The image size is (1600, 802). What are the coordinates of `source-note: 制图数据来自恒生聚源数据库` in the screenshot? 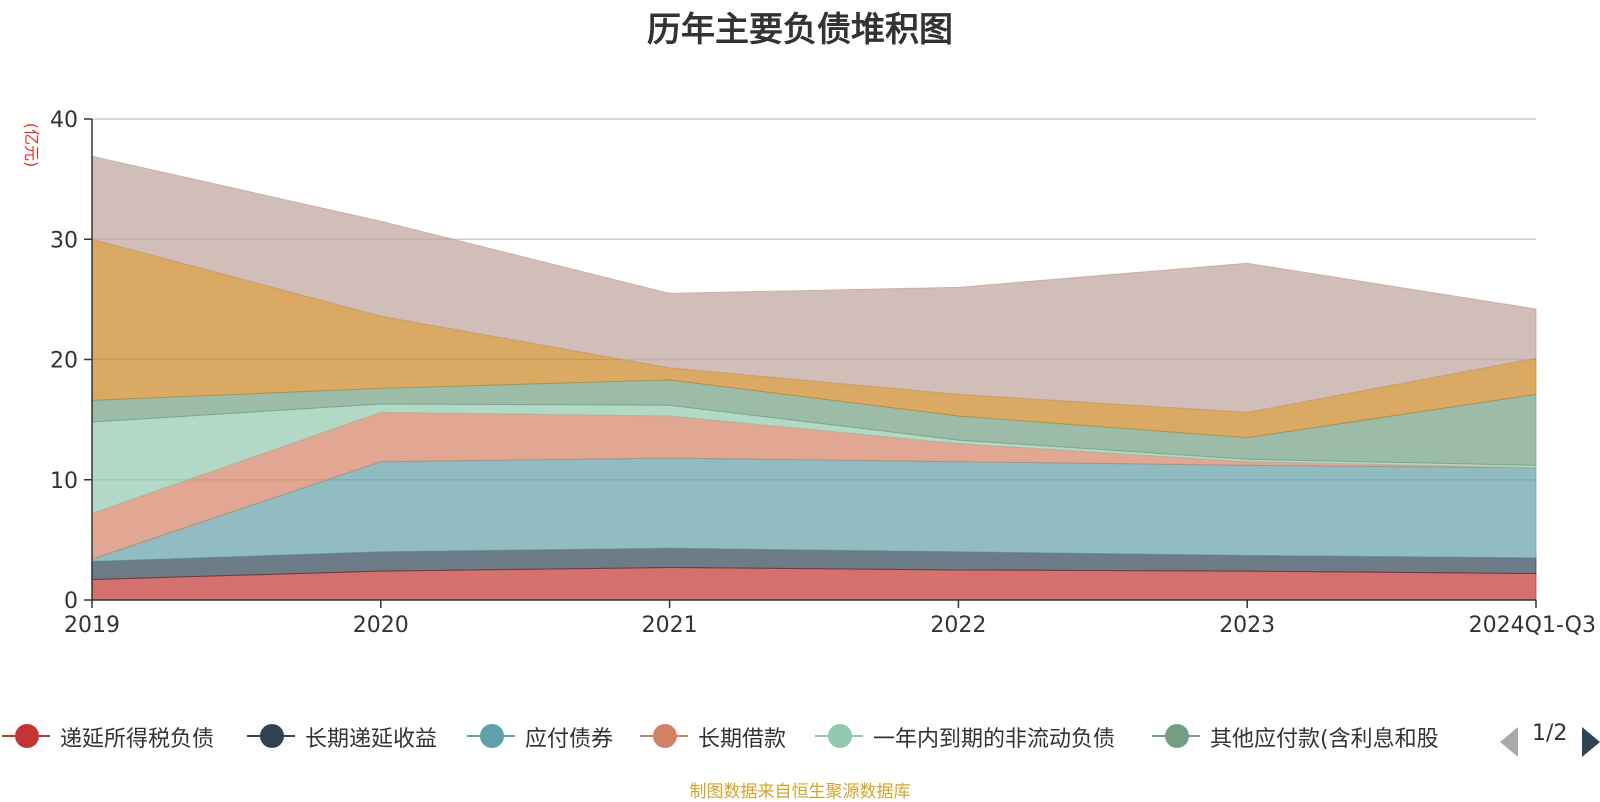 It's located at (800, 792).